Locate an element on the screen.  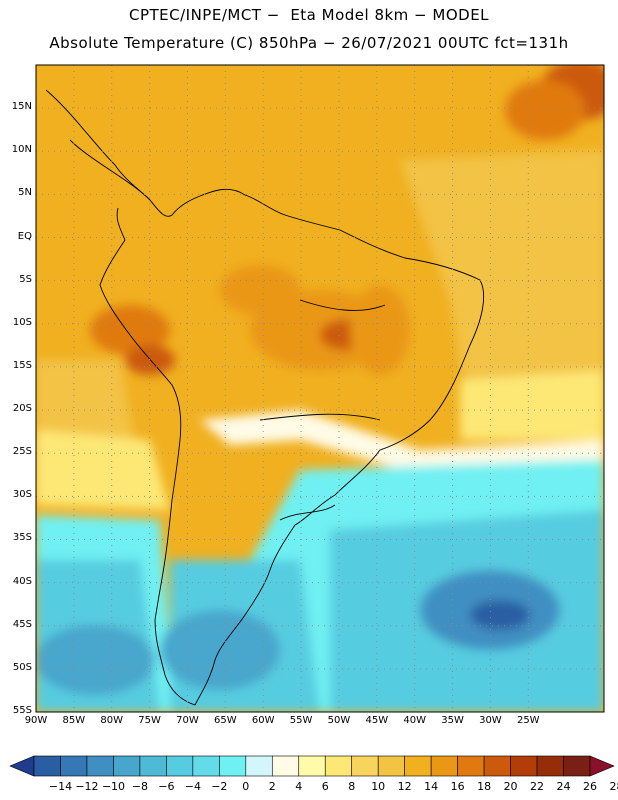
colorbar-label: −8 is located at coordinates (139, 786).